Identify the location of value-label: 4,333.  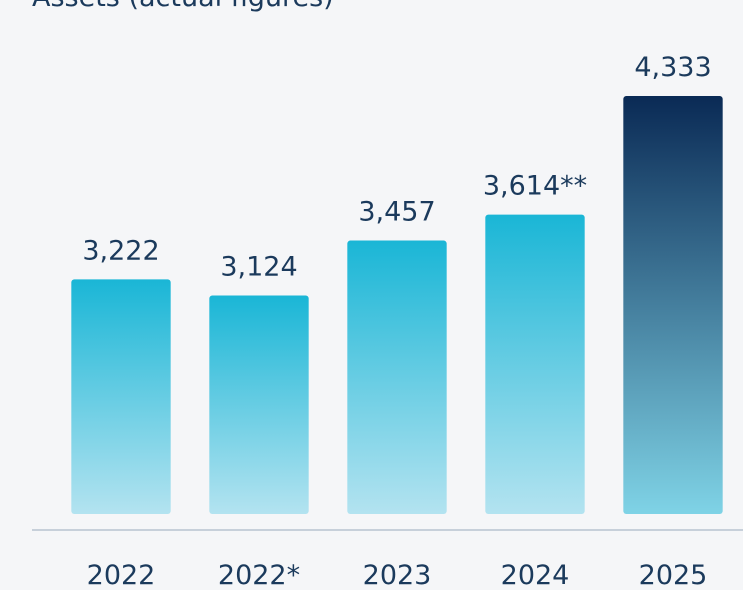
(672, 67).